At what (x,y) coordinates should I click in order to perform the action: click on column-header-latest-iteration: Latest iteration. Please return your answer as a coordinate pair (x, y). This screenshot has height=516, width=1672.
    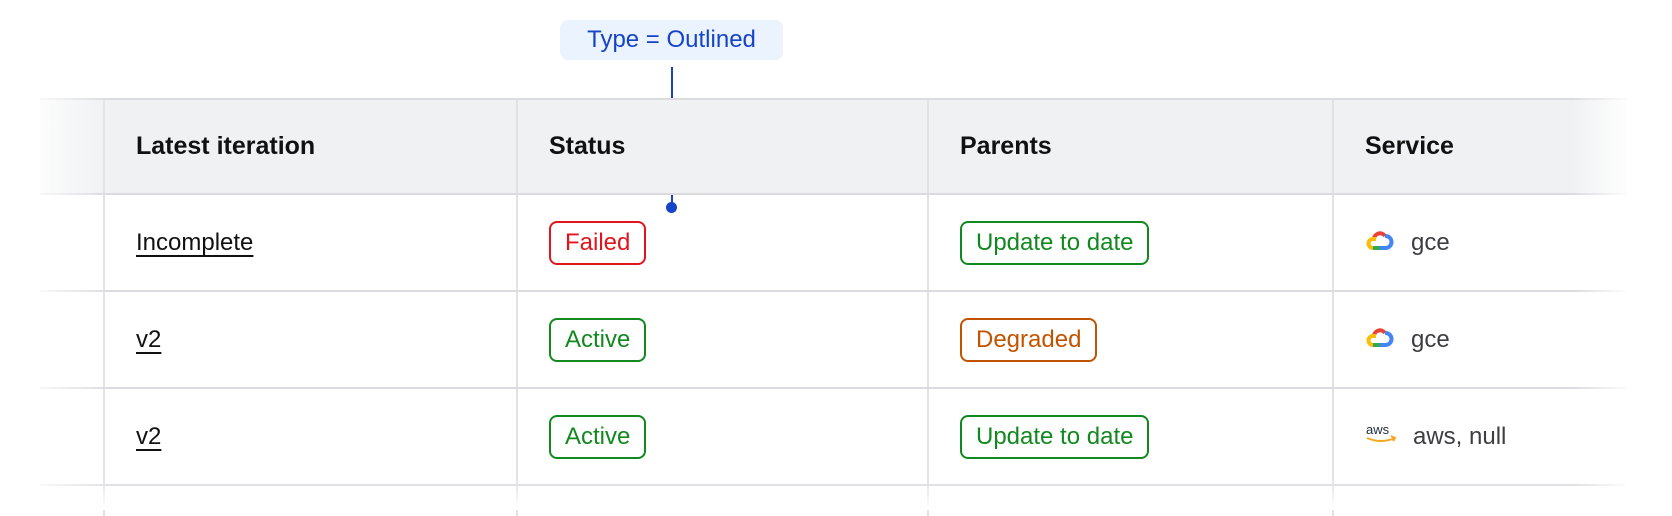
    Looking at the image, I should click on (309, 146).